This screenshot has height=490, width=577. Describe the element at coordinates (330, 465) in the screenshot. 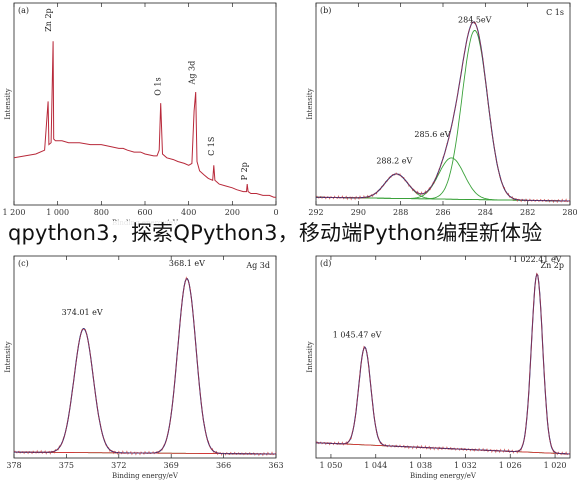

I see `x-tick-label: 1 050` at that location.